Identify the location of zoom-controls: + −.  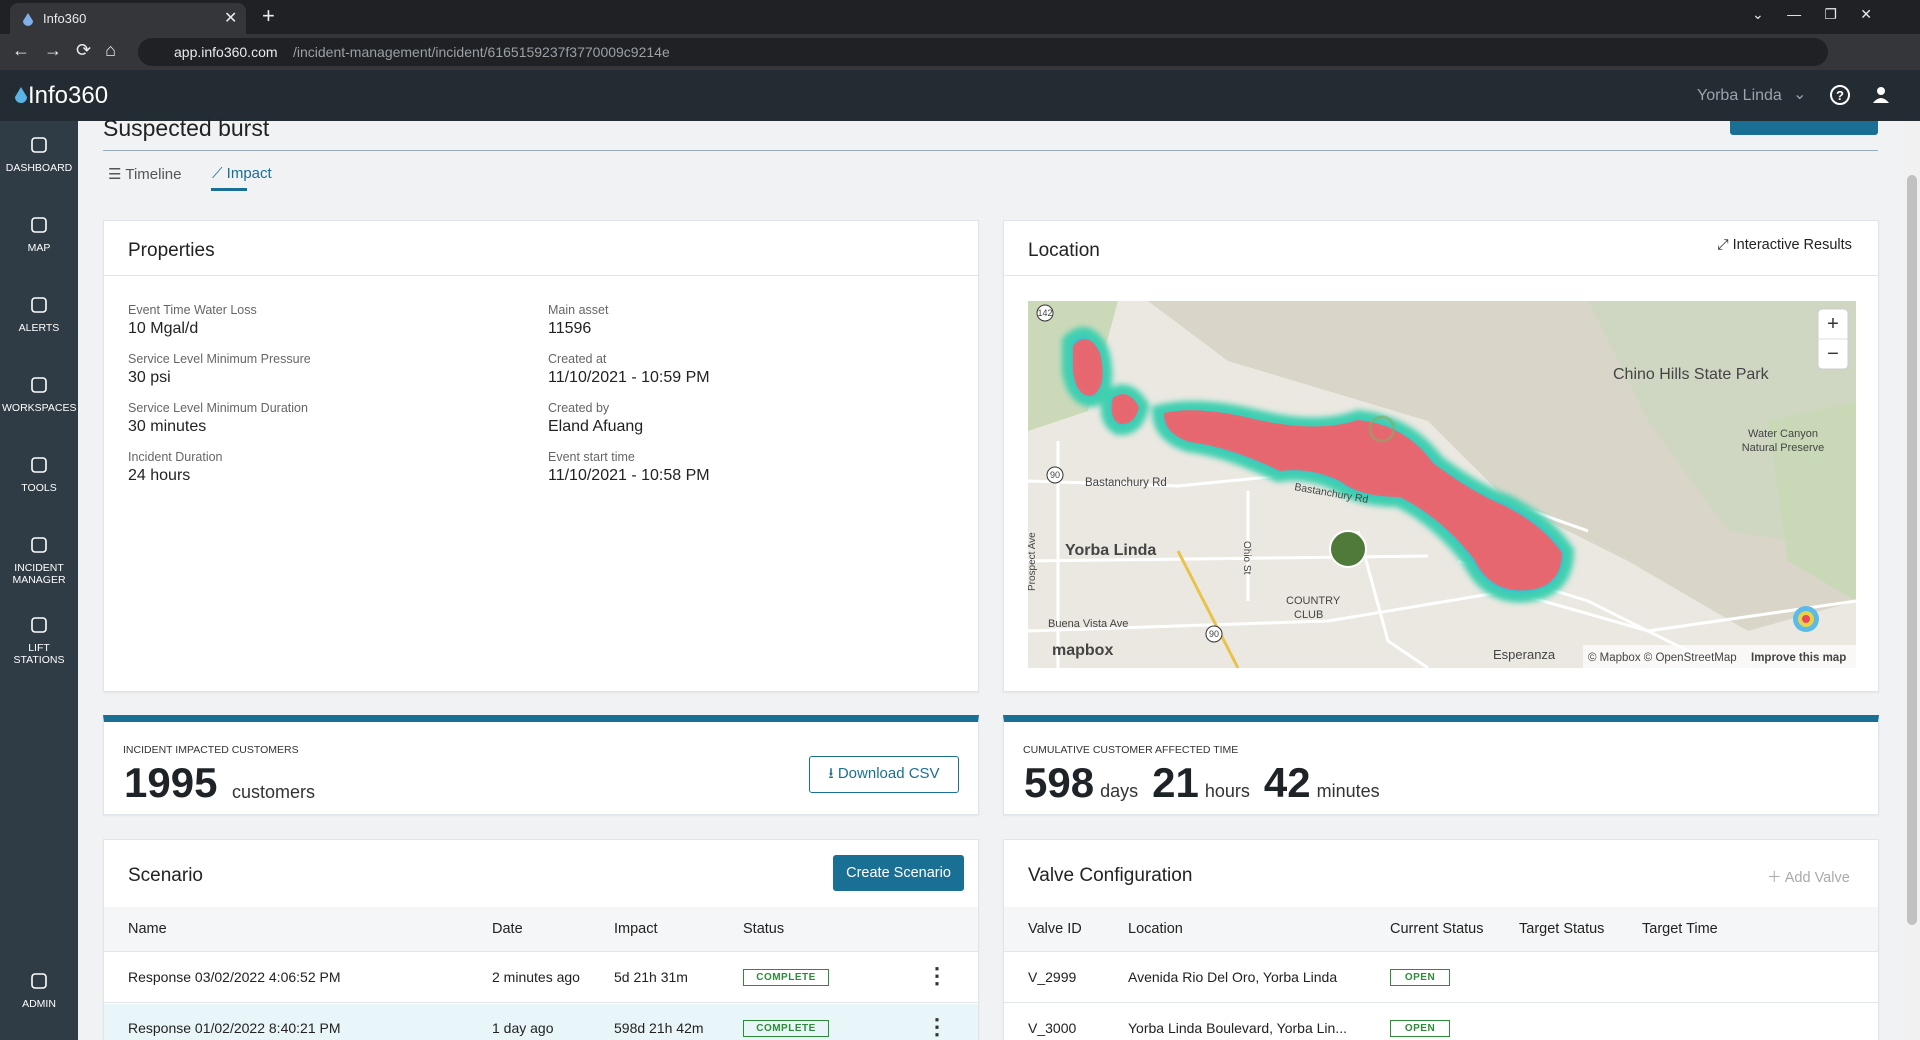
(1833, 339).